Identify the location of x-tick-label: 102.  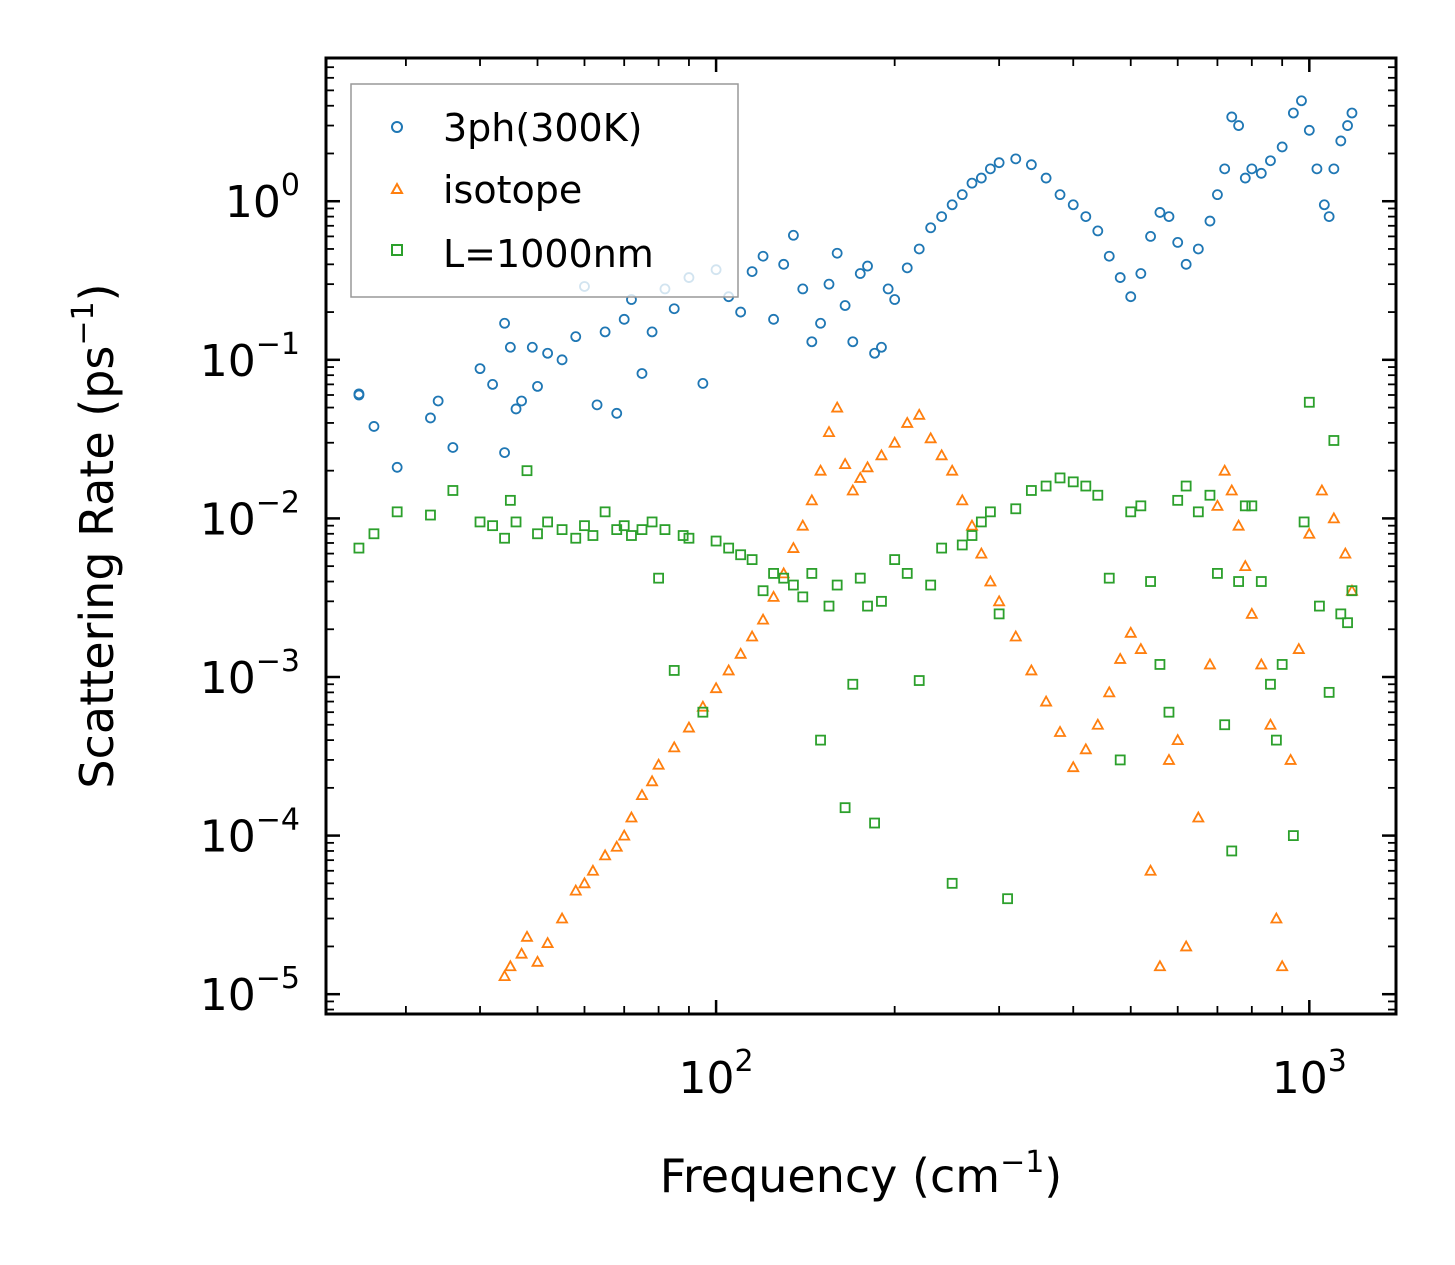
(716, 1074).